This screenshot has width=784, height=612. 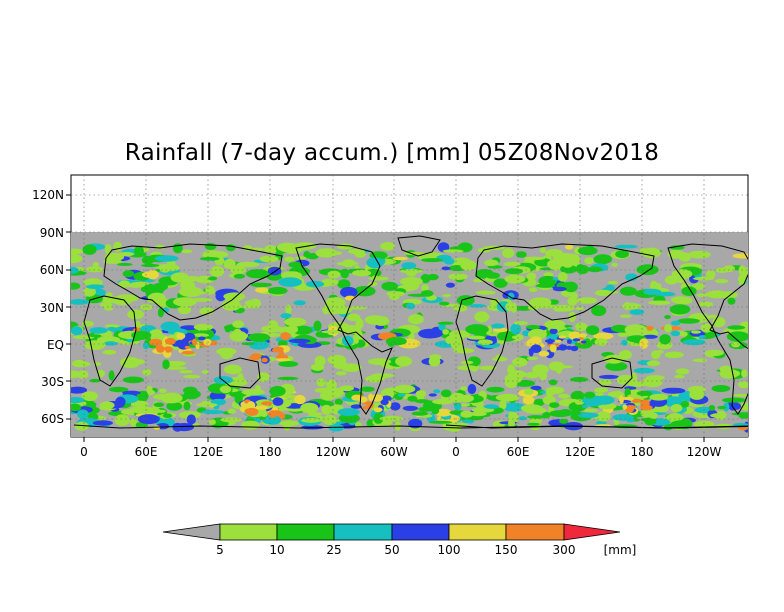 What do you see at coordinates (52, 419) in the screenshot?
I see `lat-tick-label: 60S` at bounding box center [52, 419].